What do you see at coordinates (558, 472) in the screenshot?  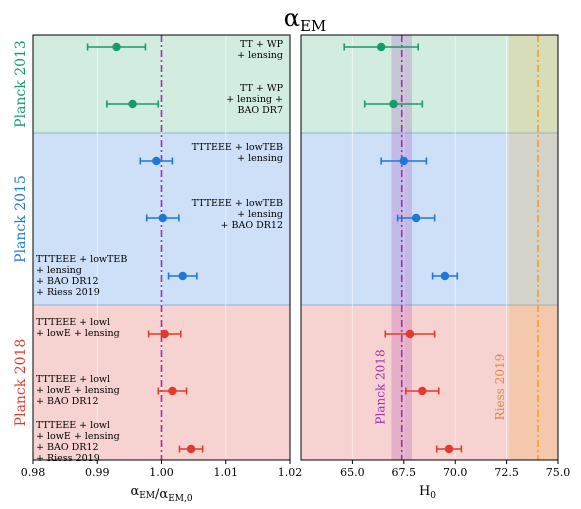 I see `tick-label-right-4: 75.0` at bounding box center [558, 472].